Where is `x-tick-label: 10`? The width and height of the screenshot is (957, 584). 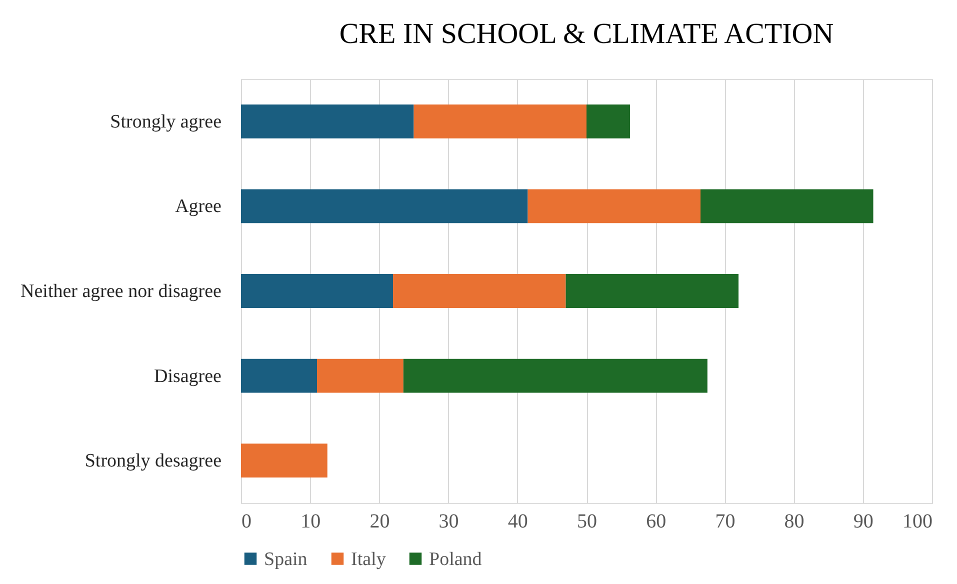
x-tick-label: 10 is located at coordinates (310, 521).